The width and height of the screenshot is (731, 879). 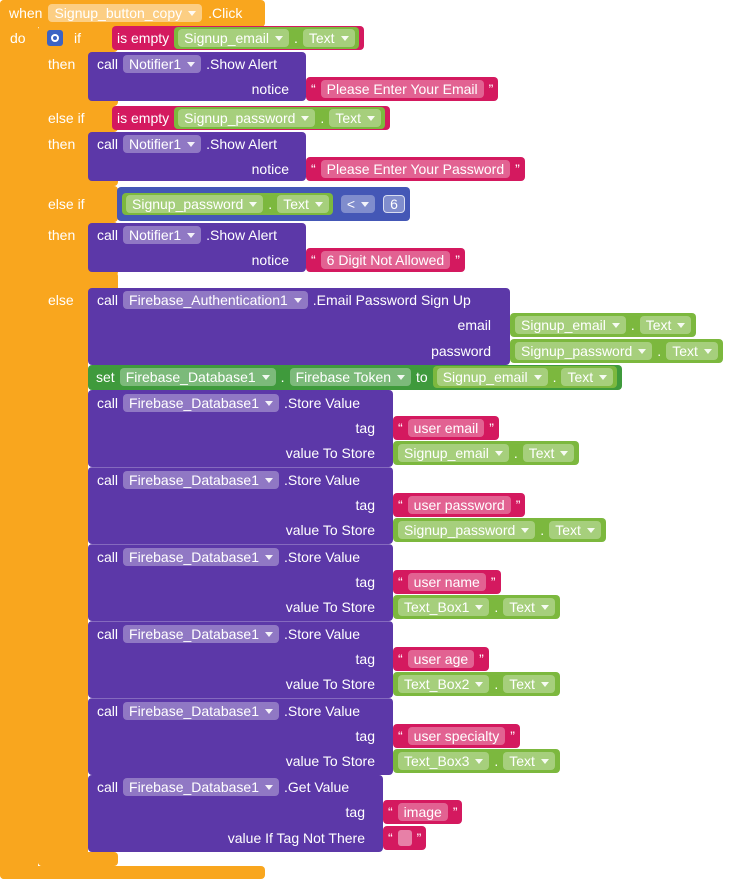 I want to click on call-header: call Firebase_Database1 .Store Value, so click(x=228, y=403).